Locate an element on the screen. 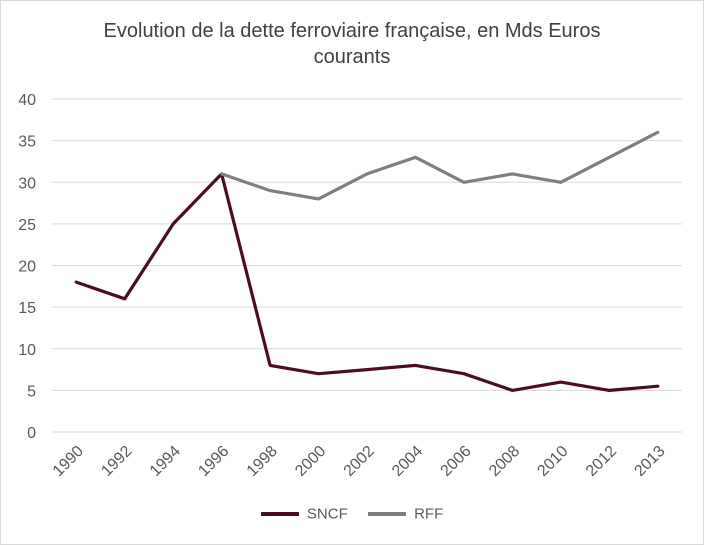  x-tick-label: 1994 is located at coordinates (165, 461).